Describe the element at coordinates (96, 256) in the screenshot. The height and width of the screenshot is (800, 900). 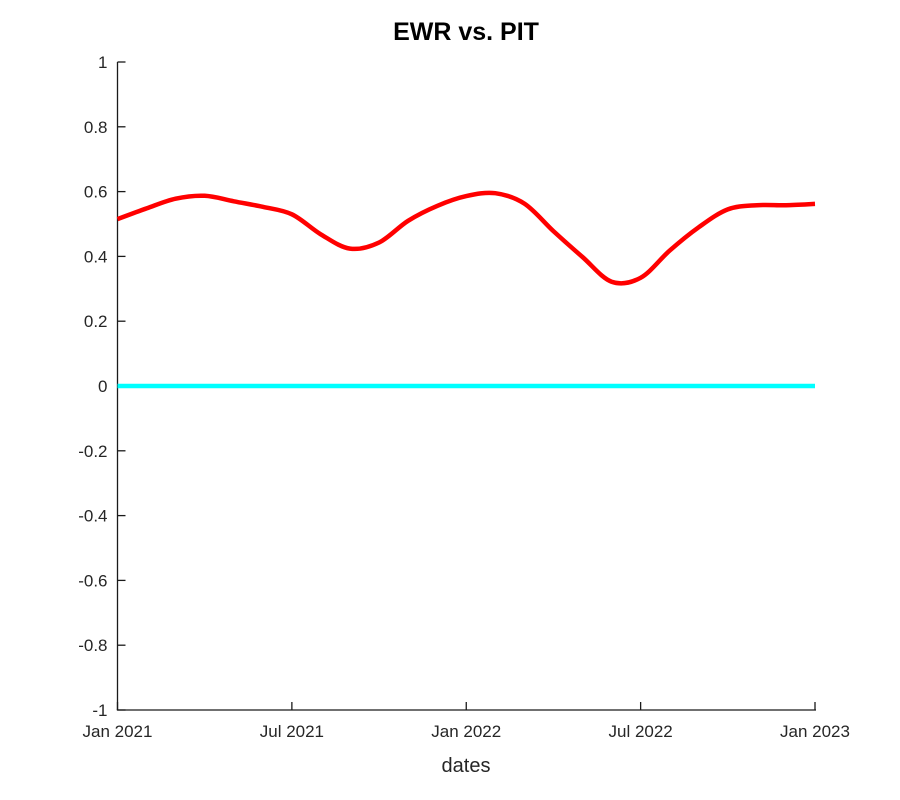
I see `y-tick-label: 0.4` at that location.